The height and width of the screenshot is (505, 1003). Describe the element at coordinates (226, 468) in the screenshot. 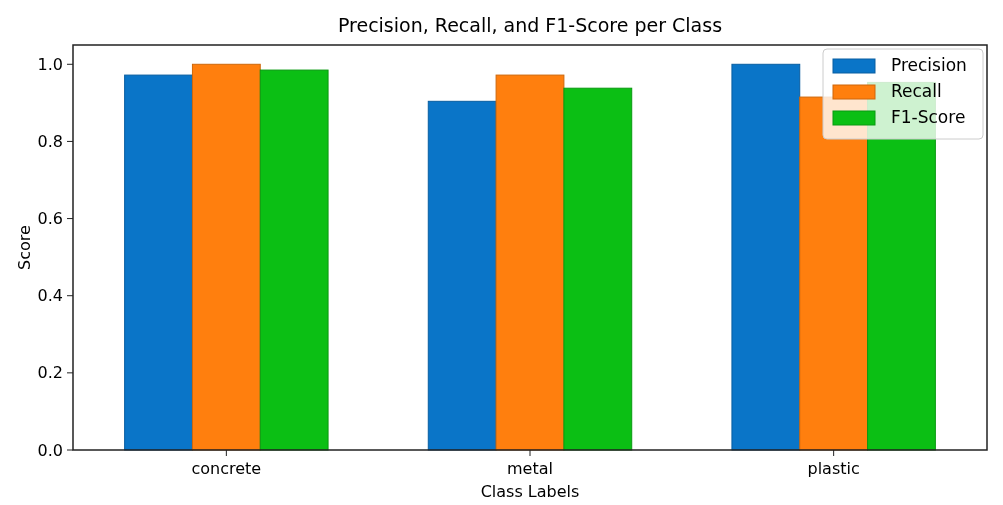

I see `x-tick-label: concrete` at that location.